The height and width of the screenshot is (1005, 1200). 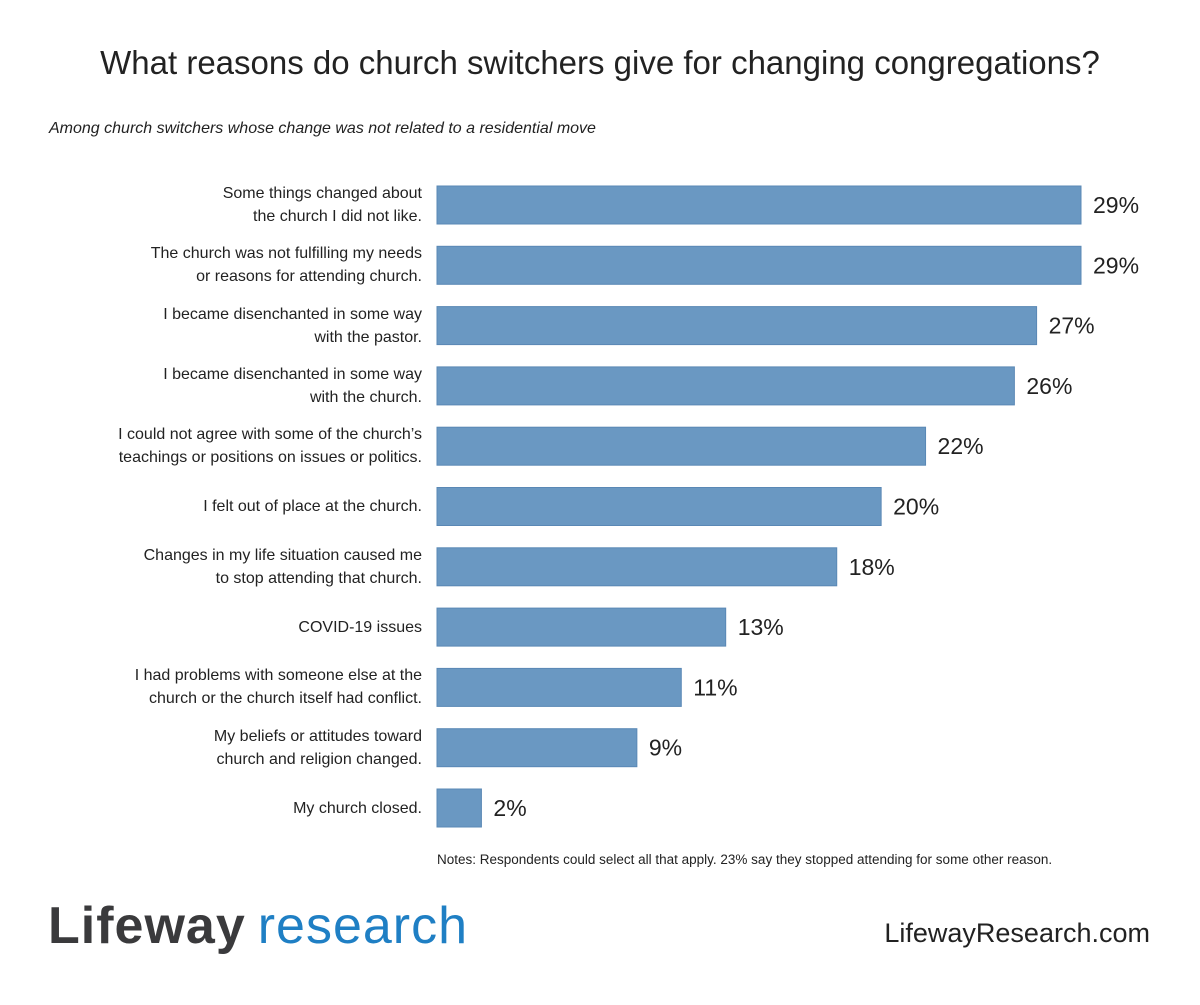 I want to click on lifeway-research-logo: Lifeway research, so click(x=258, y=926).